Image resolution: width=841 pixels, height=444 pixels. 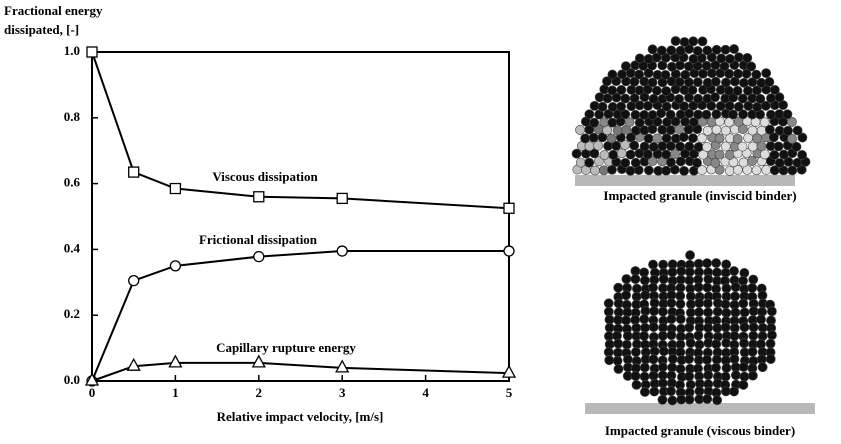 I want to click on series-label: Frictional dissipation, so click(x=258, y=239).